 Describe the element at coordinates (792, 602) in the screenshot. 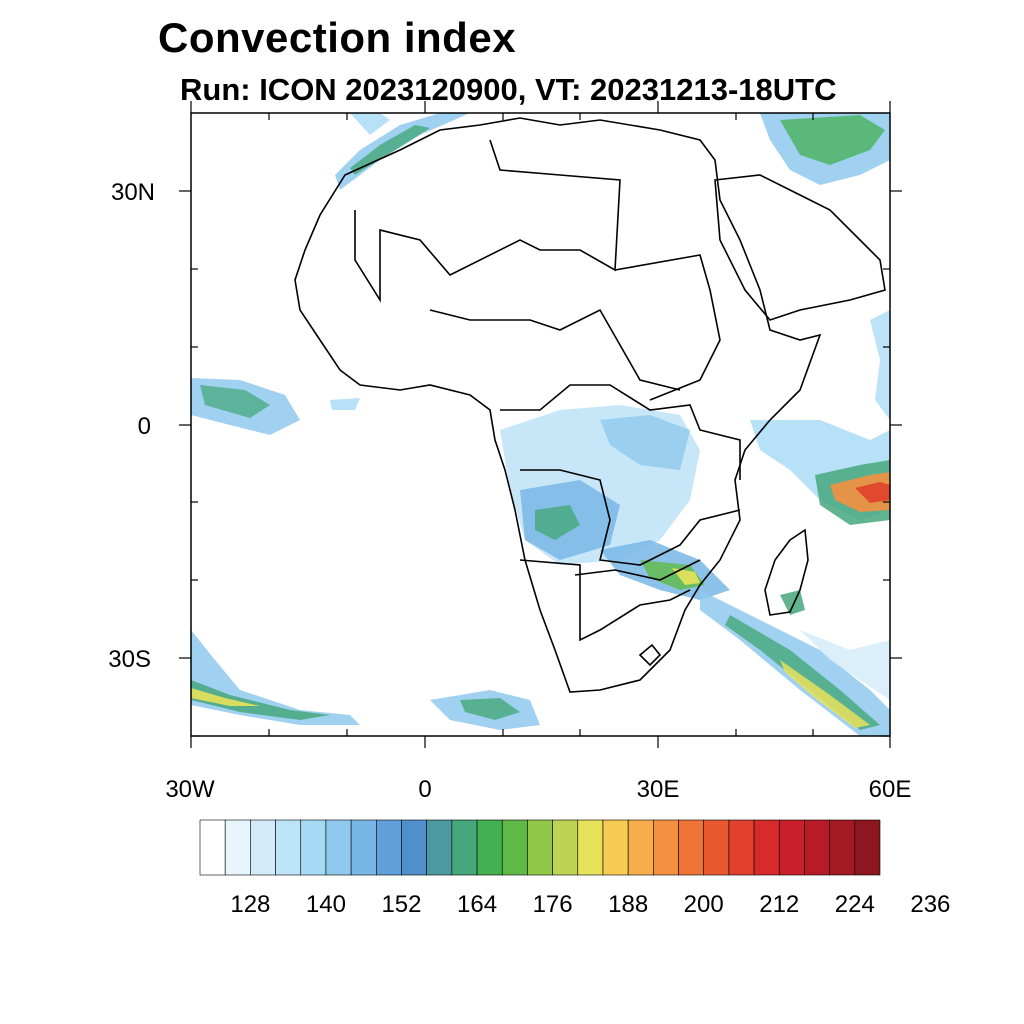

I see `field-madagascar` at that location.